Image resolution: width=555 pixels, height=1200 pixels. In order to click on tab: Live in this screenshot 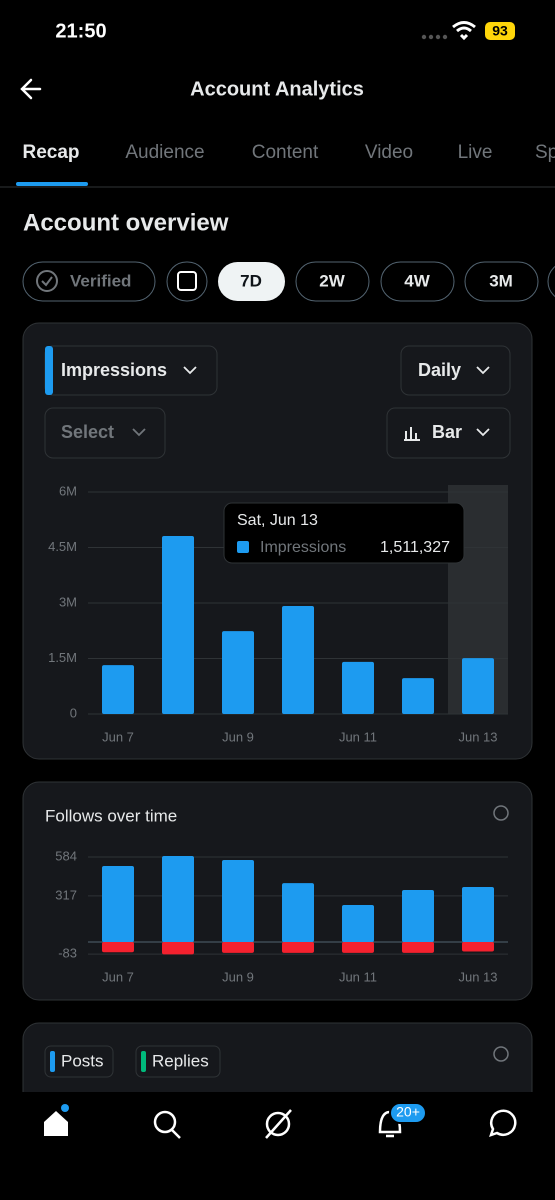, I will do `click(475, 152)`.